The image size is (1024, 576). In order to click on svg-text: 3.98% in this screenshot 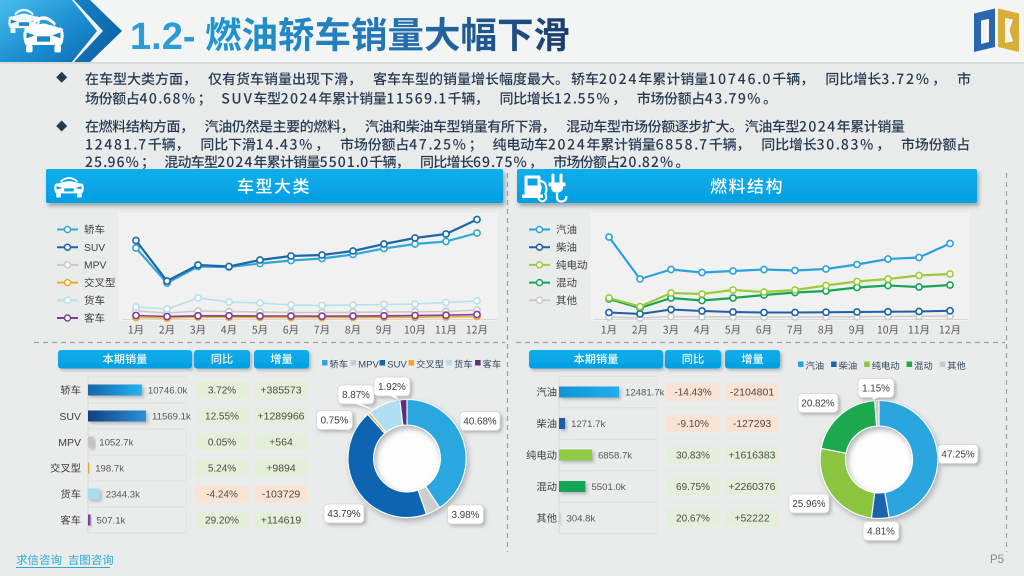, I will do `click(466, 515)`.